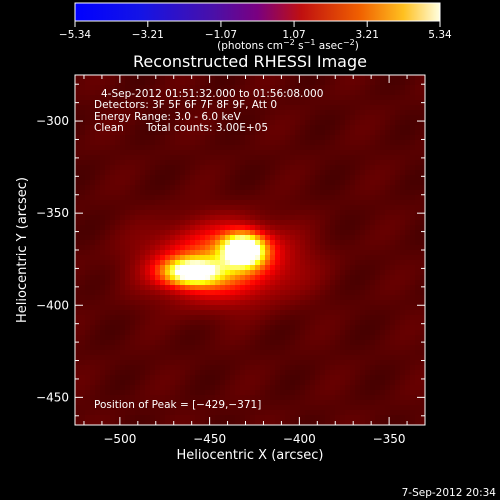 This screenshot has height=500, width=500. What do you see at coordinates (52, 213) in the screenshot?
I see `y-tick-label: −350` at bounding box center [52, 213].